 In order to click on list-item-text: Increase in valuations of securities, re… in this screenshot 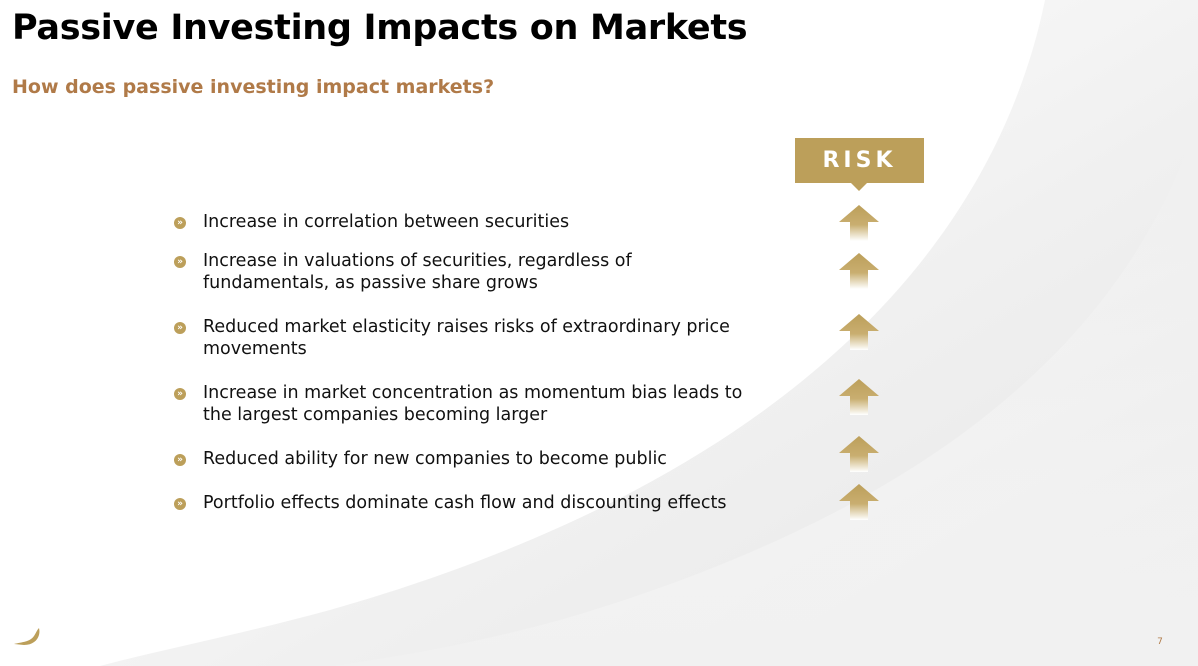, I will do `click(417, 272)`.